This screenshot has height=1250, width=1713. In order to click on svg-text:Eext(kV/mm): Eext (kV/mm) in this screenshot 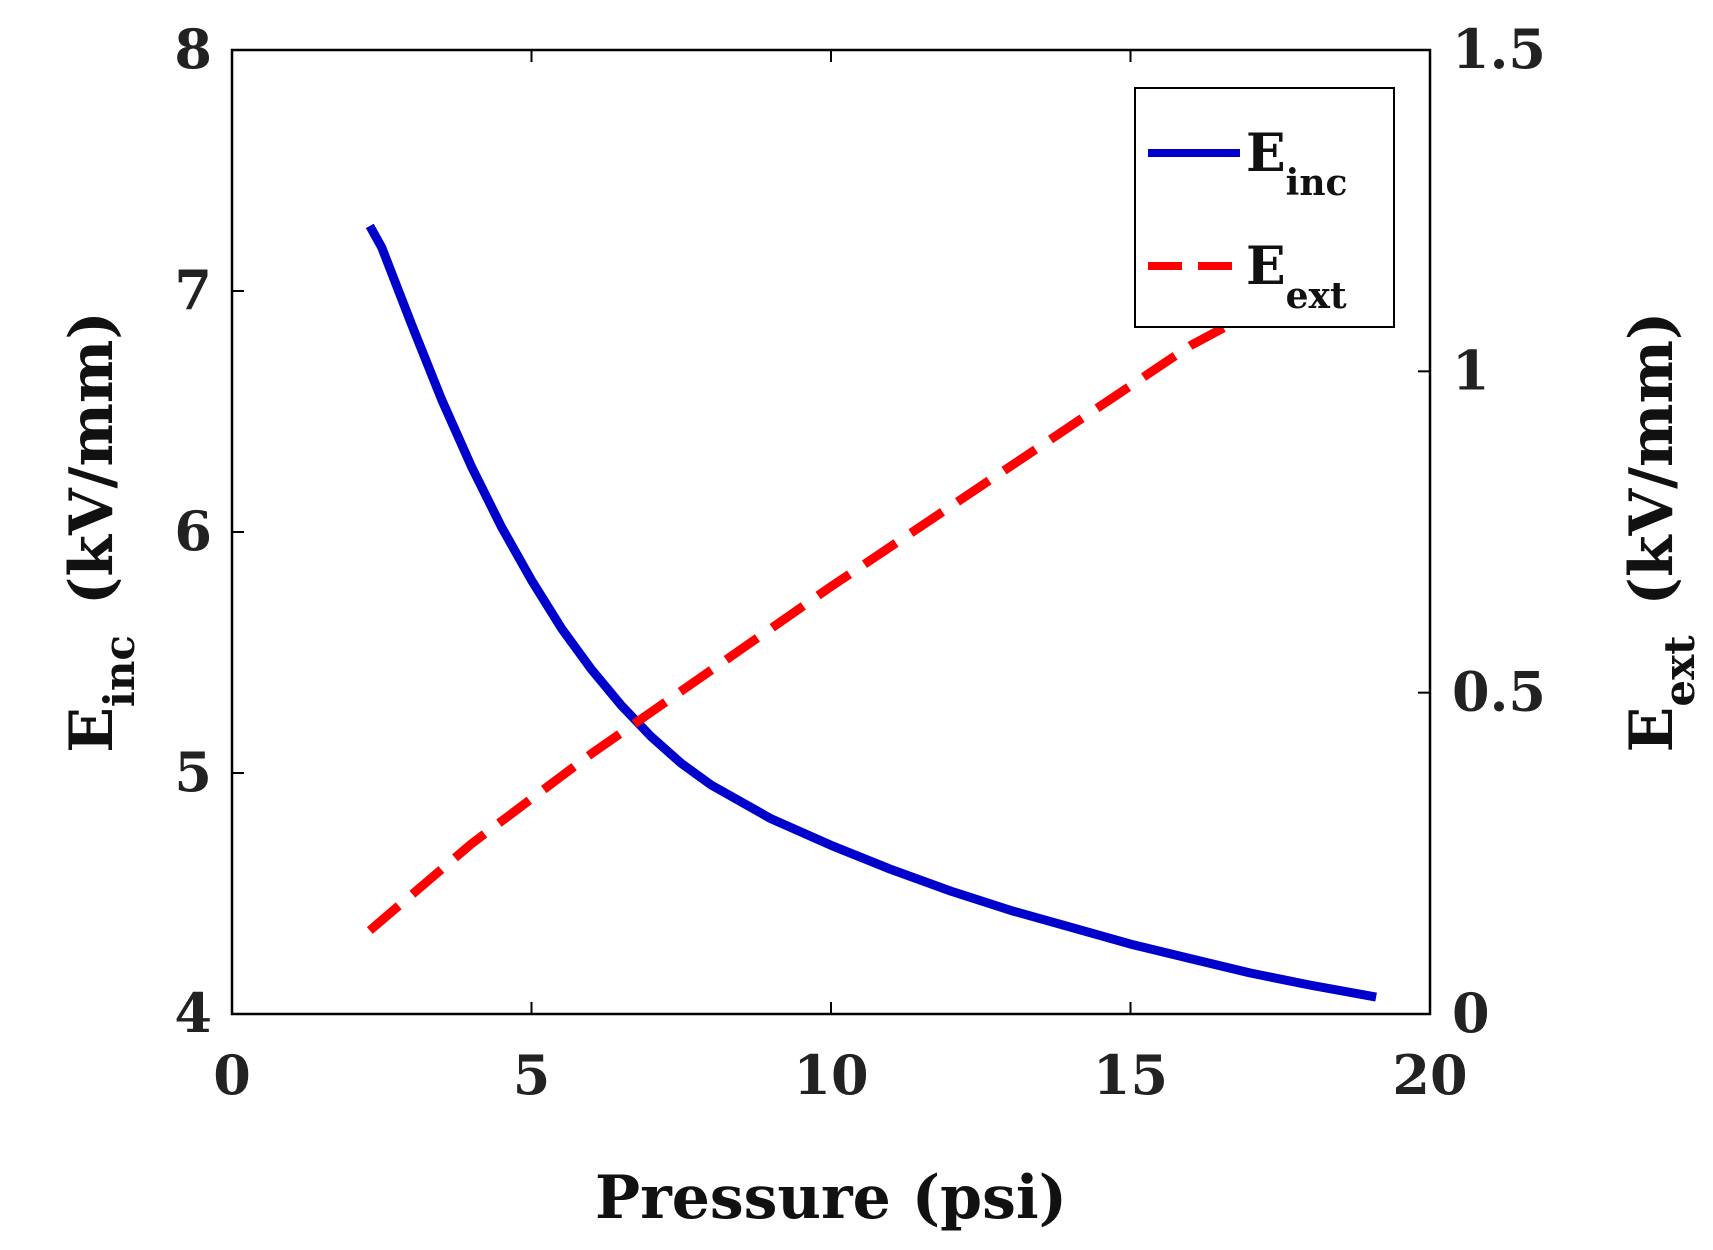, I will do `click(1660, 532)`.